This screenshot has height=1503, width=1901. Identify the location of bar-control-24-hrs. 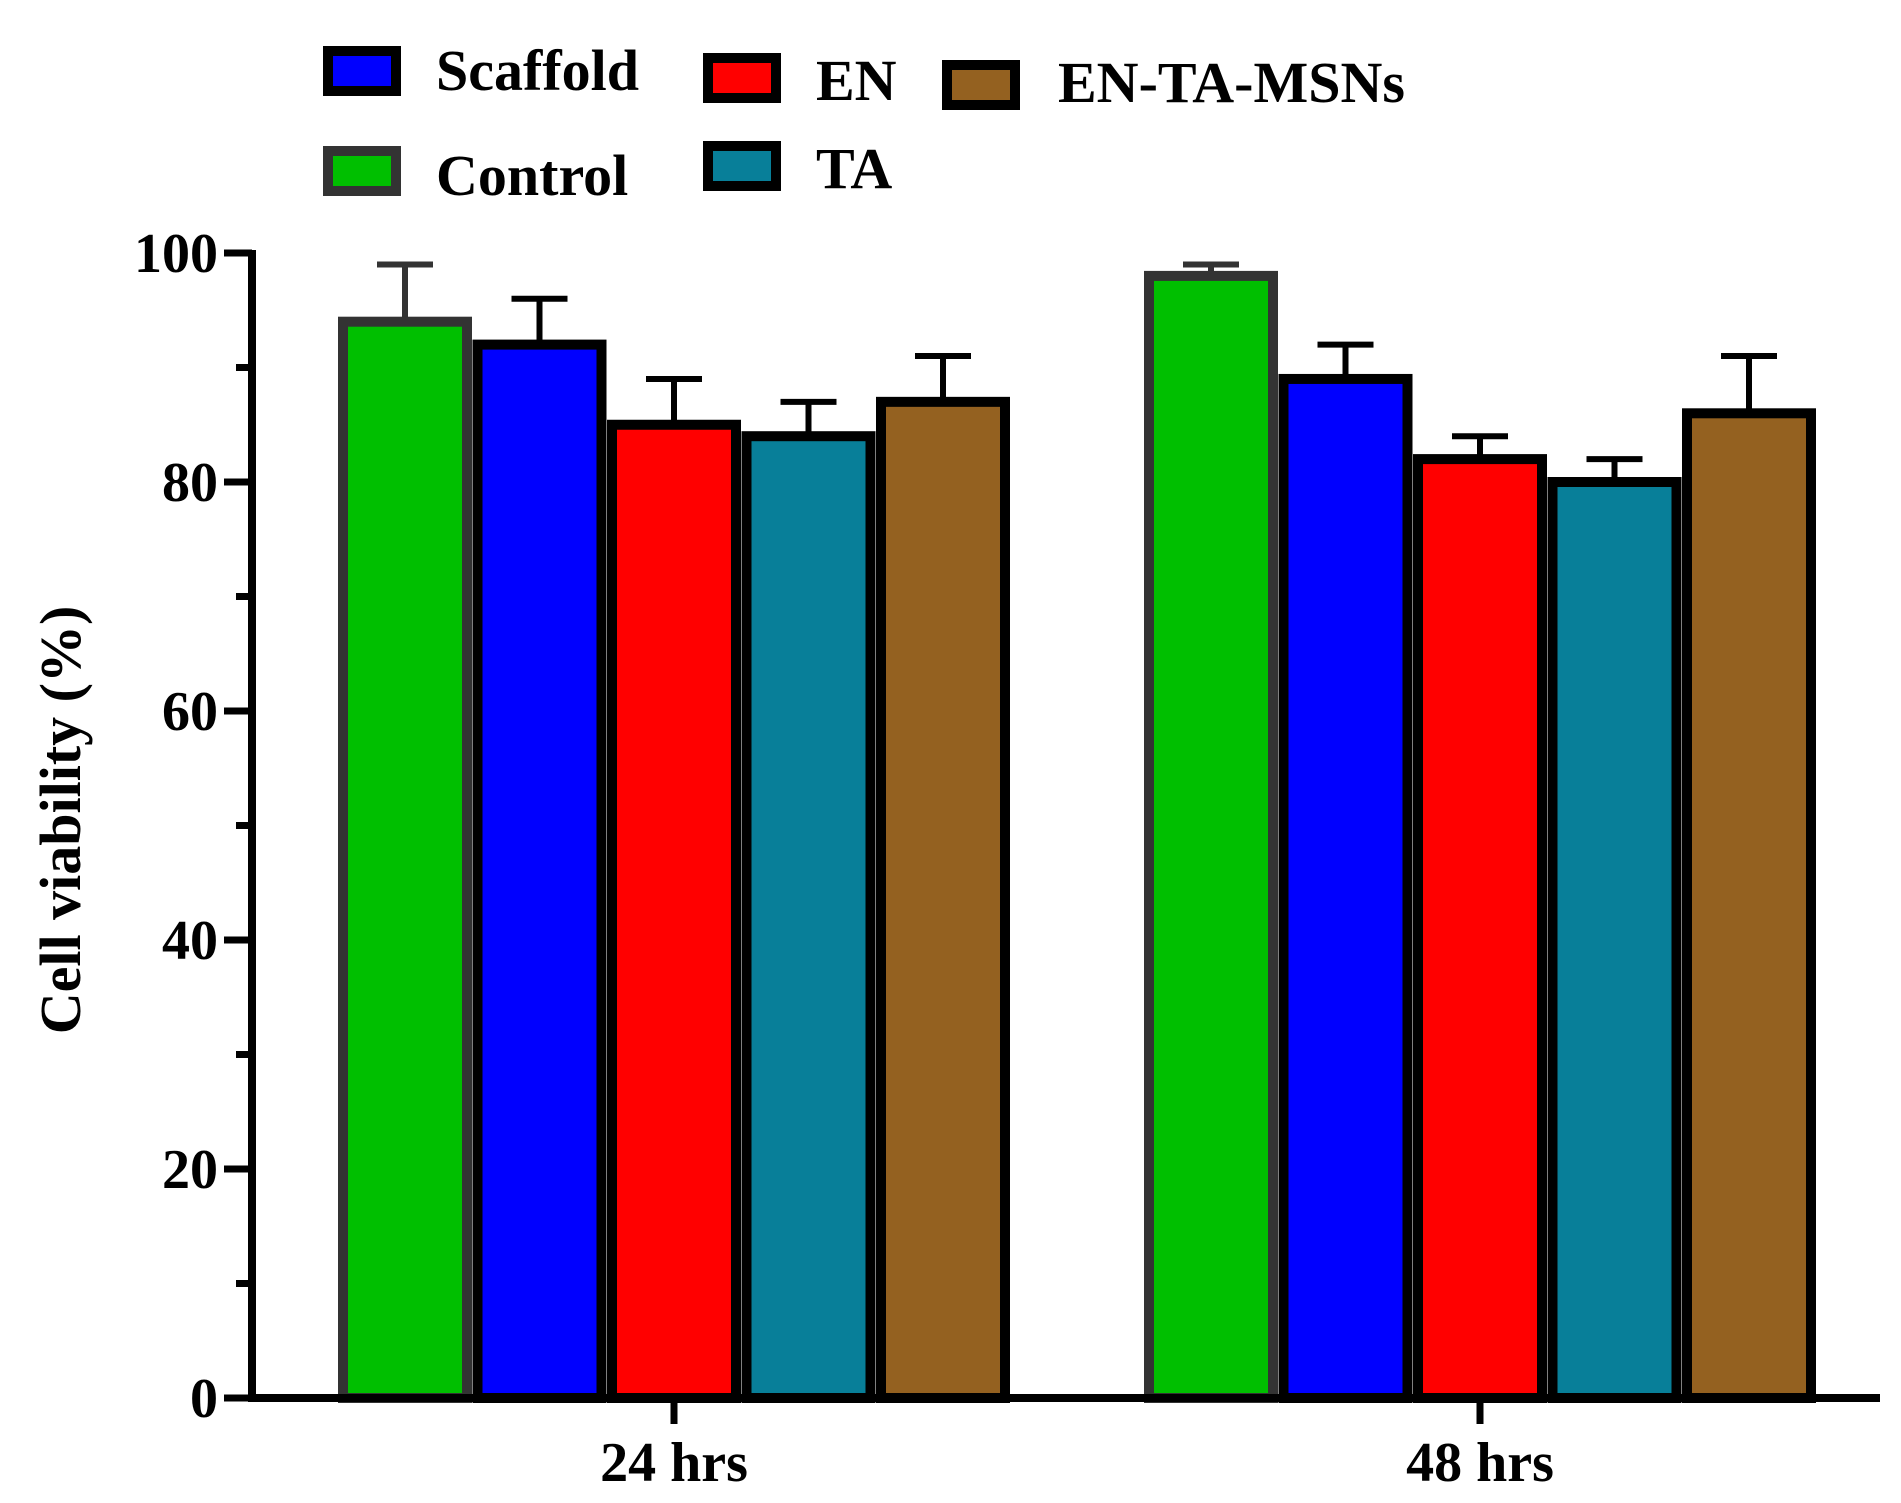
(405, 860).